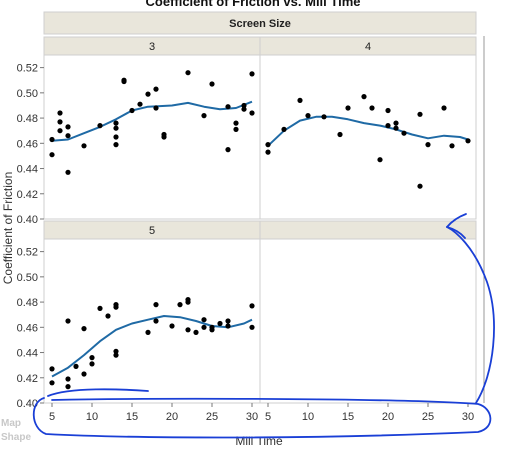  I want to click on y-tick-label: 0.48, so click(27, 303).